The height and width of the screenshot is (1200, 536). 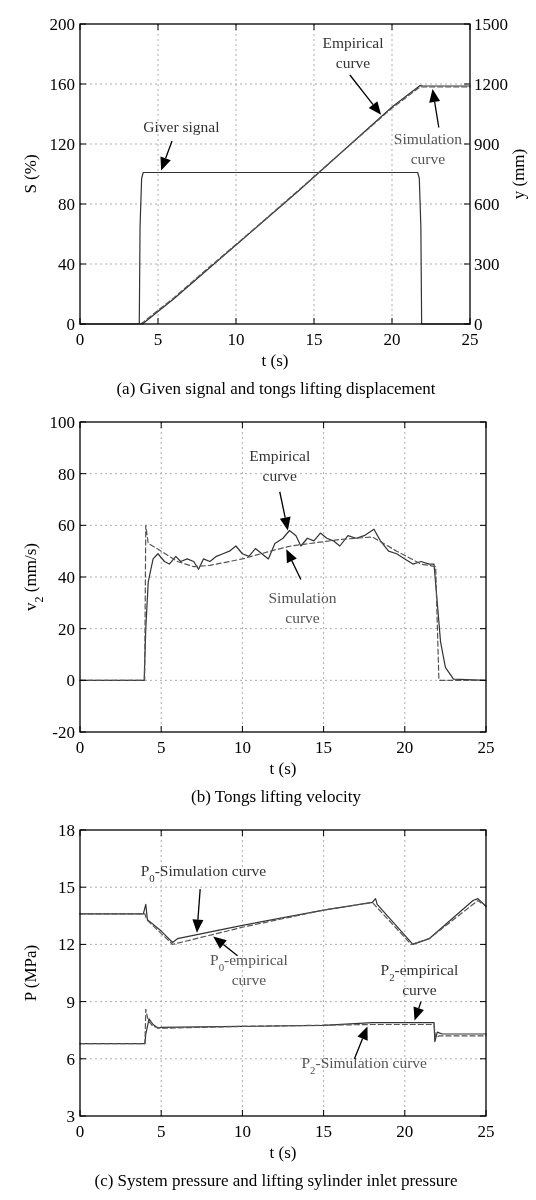 I want to click on y-tick-label: 120, so click(x=62, y=144).